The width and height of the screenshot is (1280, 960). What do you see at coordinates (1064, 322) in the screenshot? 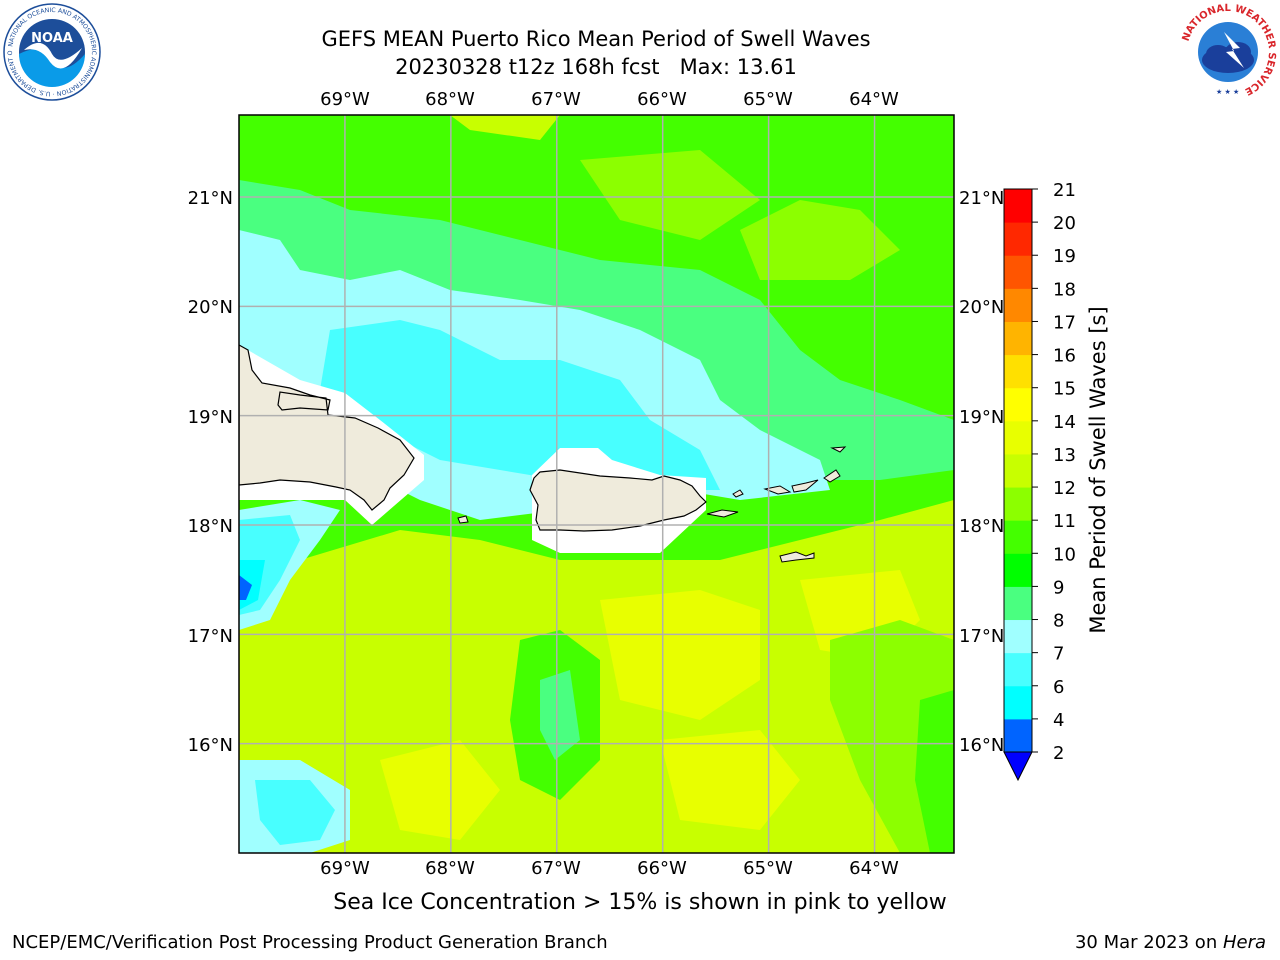
I see `colorbar-tick-label: 17` at bounding box center [1064, 322].